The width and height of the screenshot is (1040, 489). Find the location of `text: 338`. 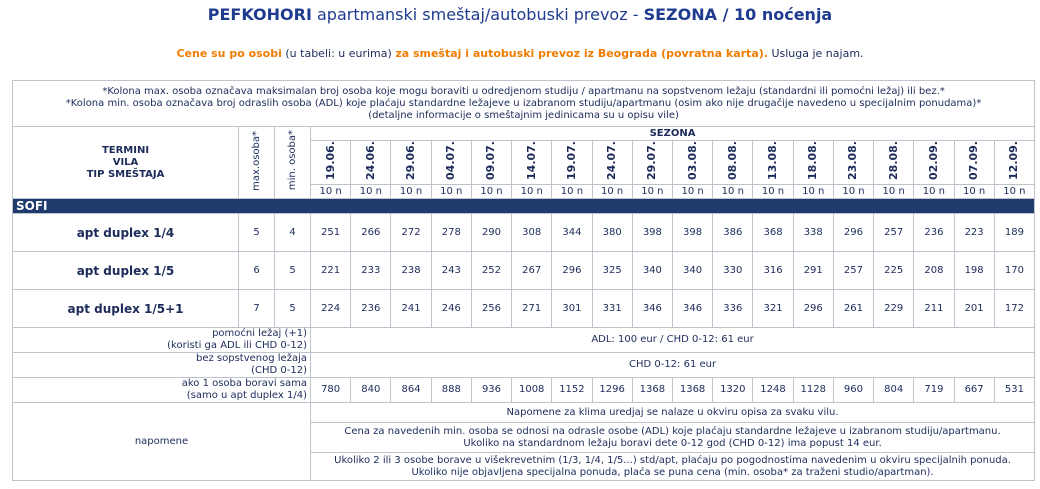

text: 338 is located at coordinates (813, 232).